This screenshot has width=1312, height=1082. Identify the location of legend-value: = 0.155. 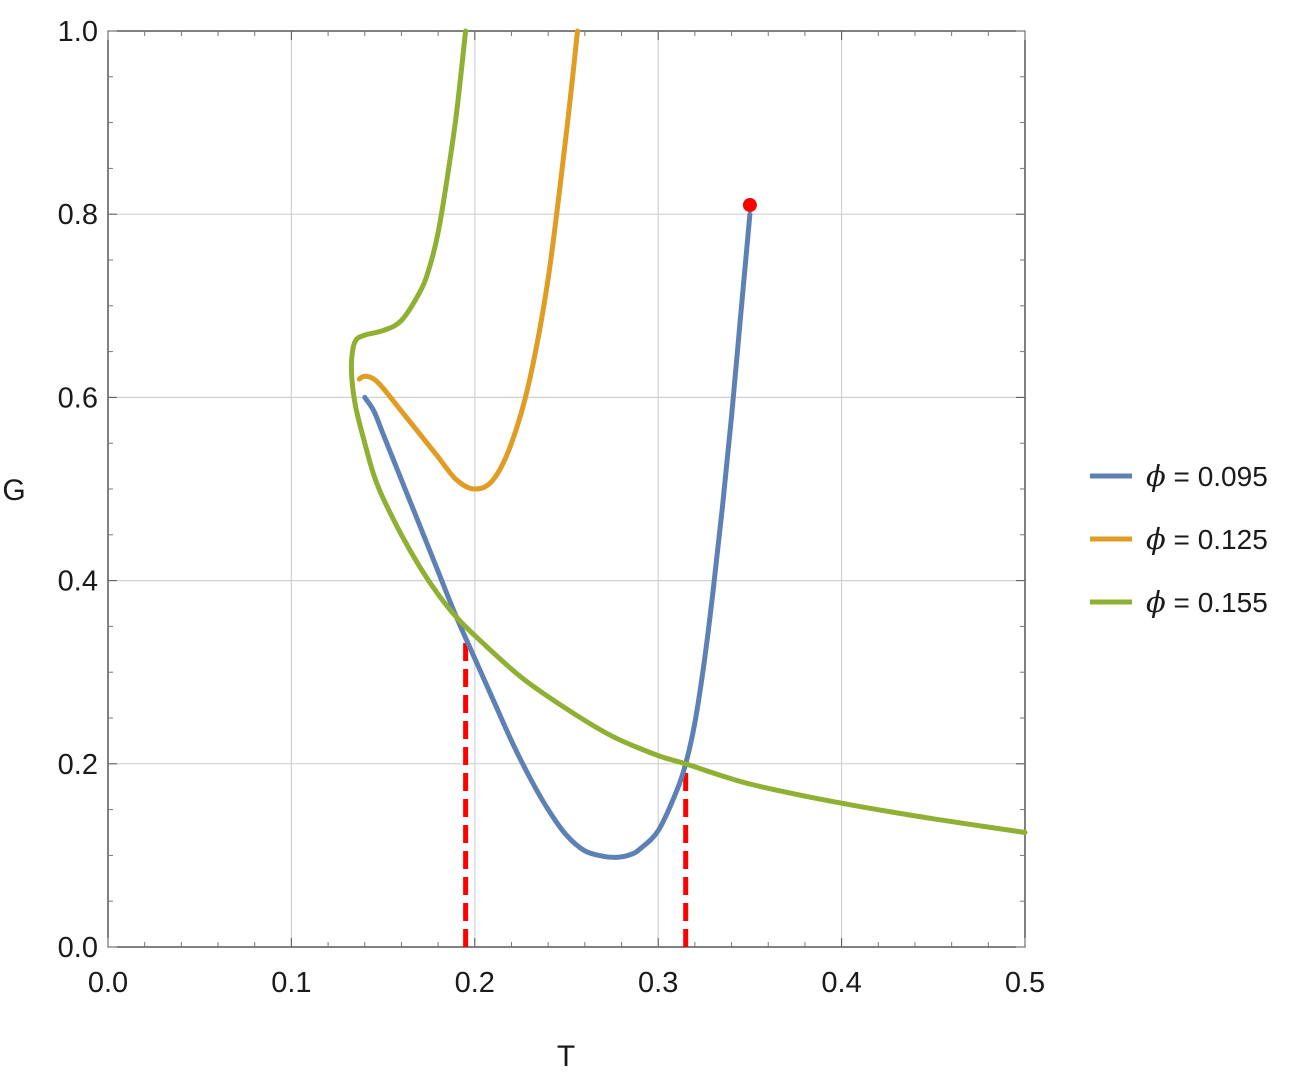
(1217, 602).